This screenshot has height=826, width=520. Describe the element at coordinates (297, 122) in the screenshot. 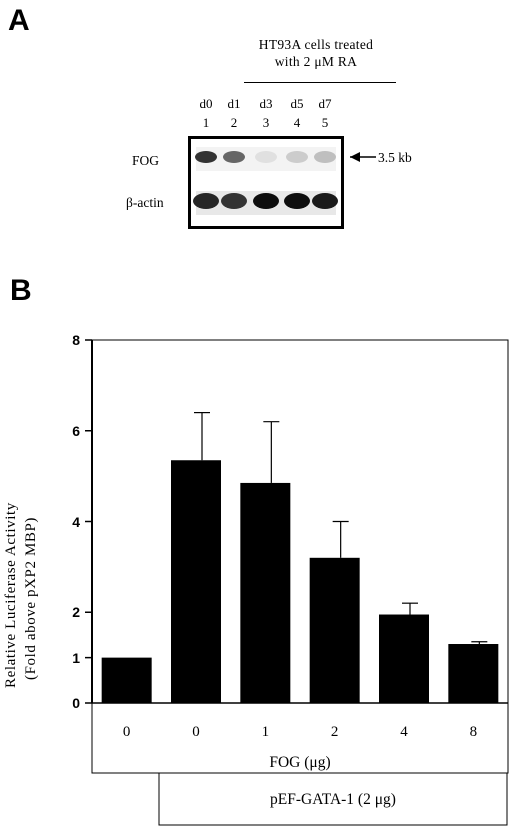

I see `lane-number-label: 4` at that location.